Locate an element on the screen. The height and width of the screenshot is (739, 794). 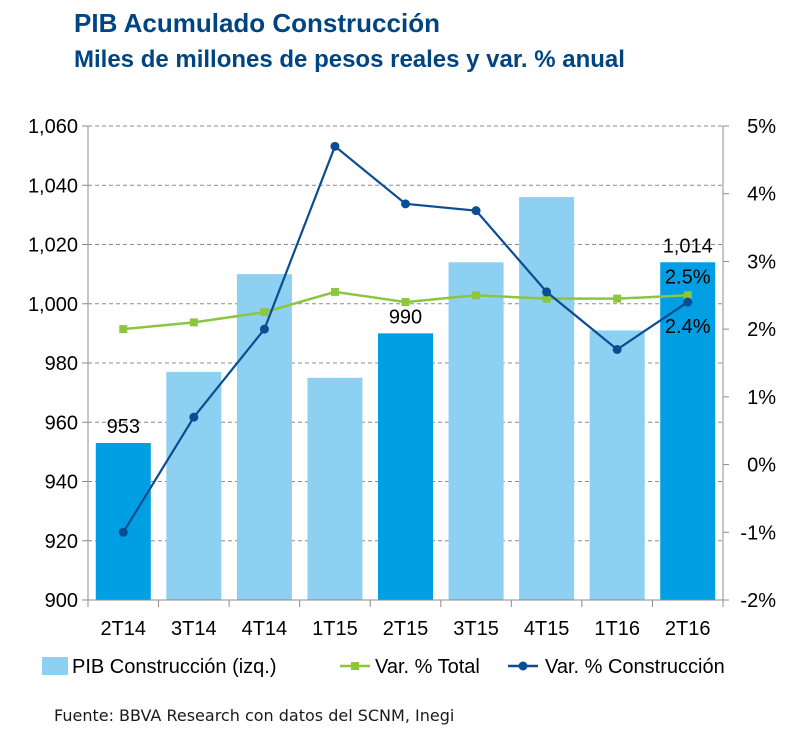
bar-2t15 is located at coordinates (405, 466).